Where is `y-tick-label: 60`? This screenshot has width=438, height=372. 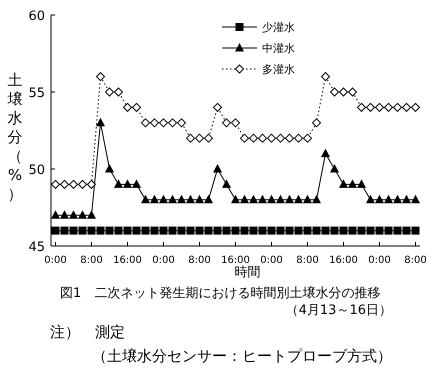
y-tick-label: 60 is located at coordinates (36, 16).